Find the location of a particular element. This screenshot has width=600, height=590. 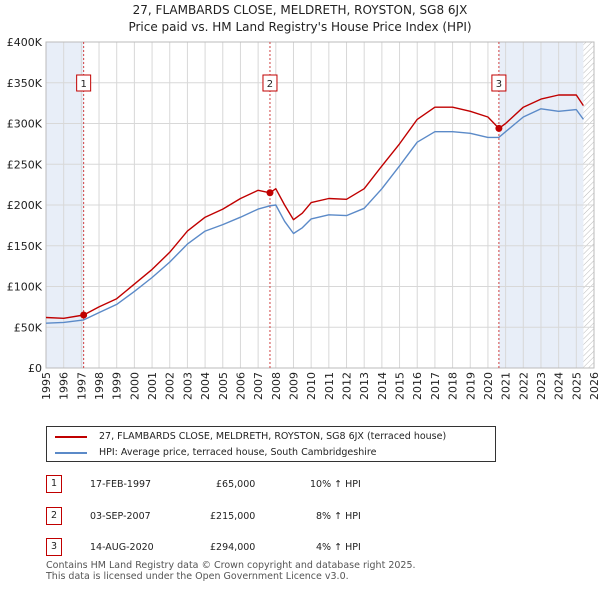

transaction-number-badge: 2 is located at coordinates (54, 516).